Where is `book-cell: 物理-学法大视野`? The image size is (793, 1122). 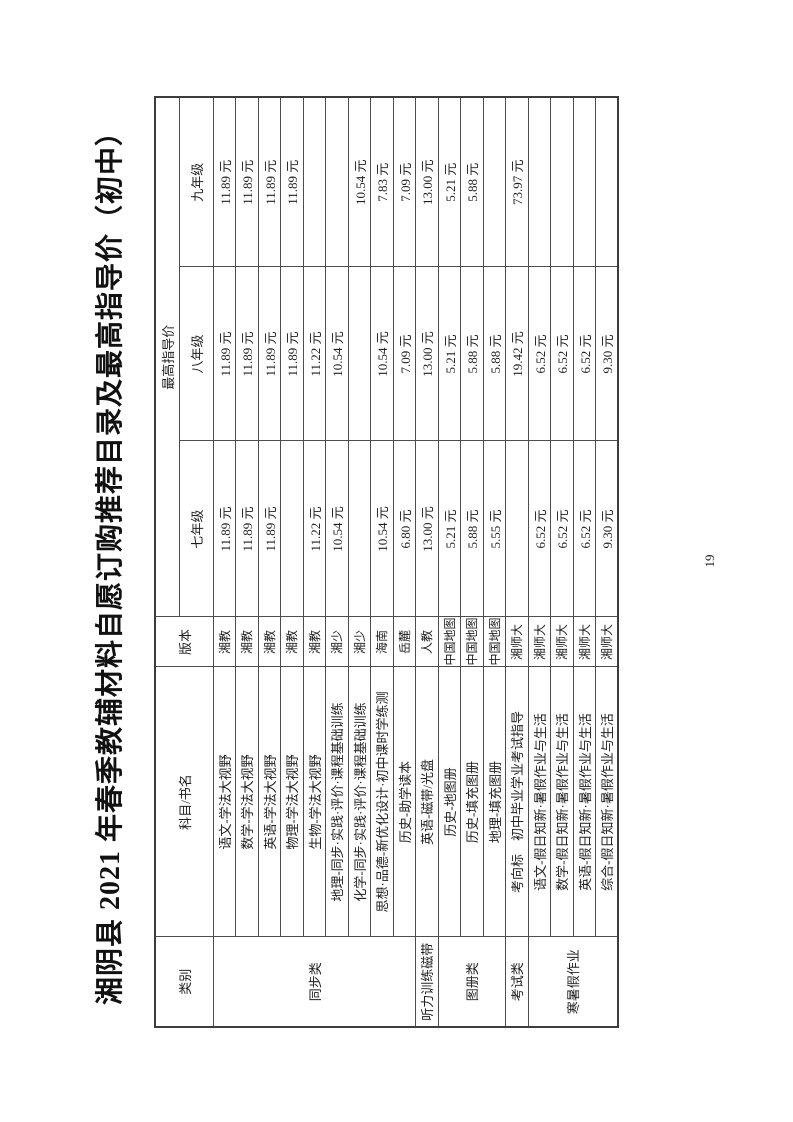 book-cell: 物理-学法大视野 is located at coordinates (291, 802).